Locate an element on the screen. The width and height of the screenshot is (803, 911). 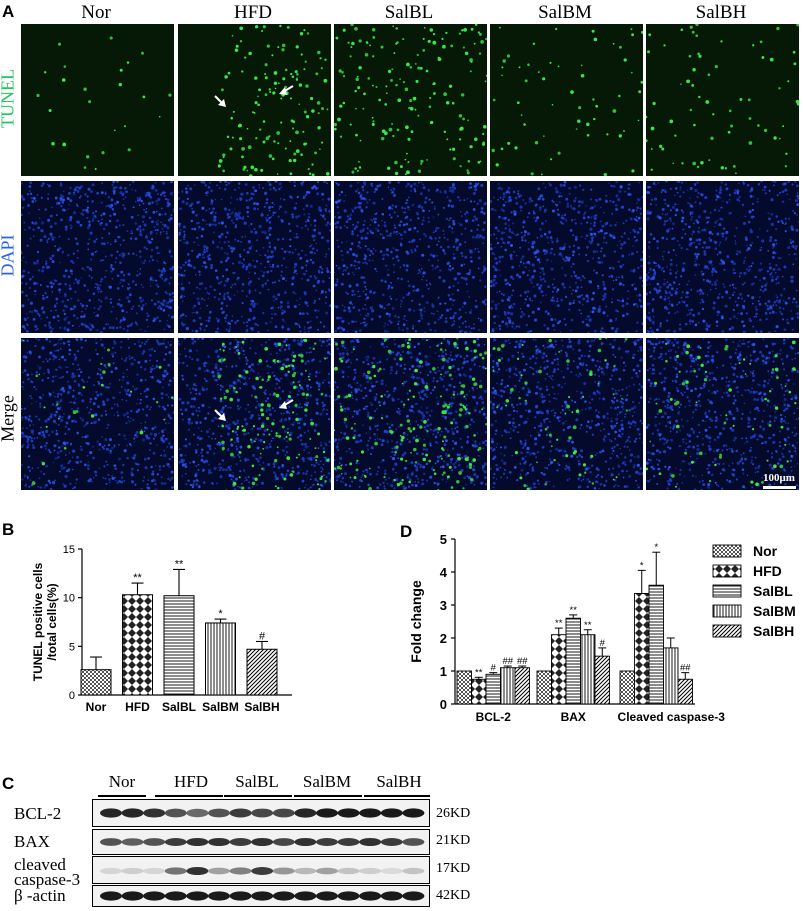
x-tick-label: SalBM is located at coordinates (220, 707).